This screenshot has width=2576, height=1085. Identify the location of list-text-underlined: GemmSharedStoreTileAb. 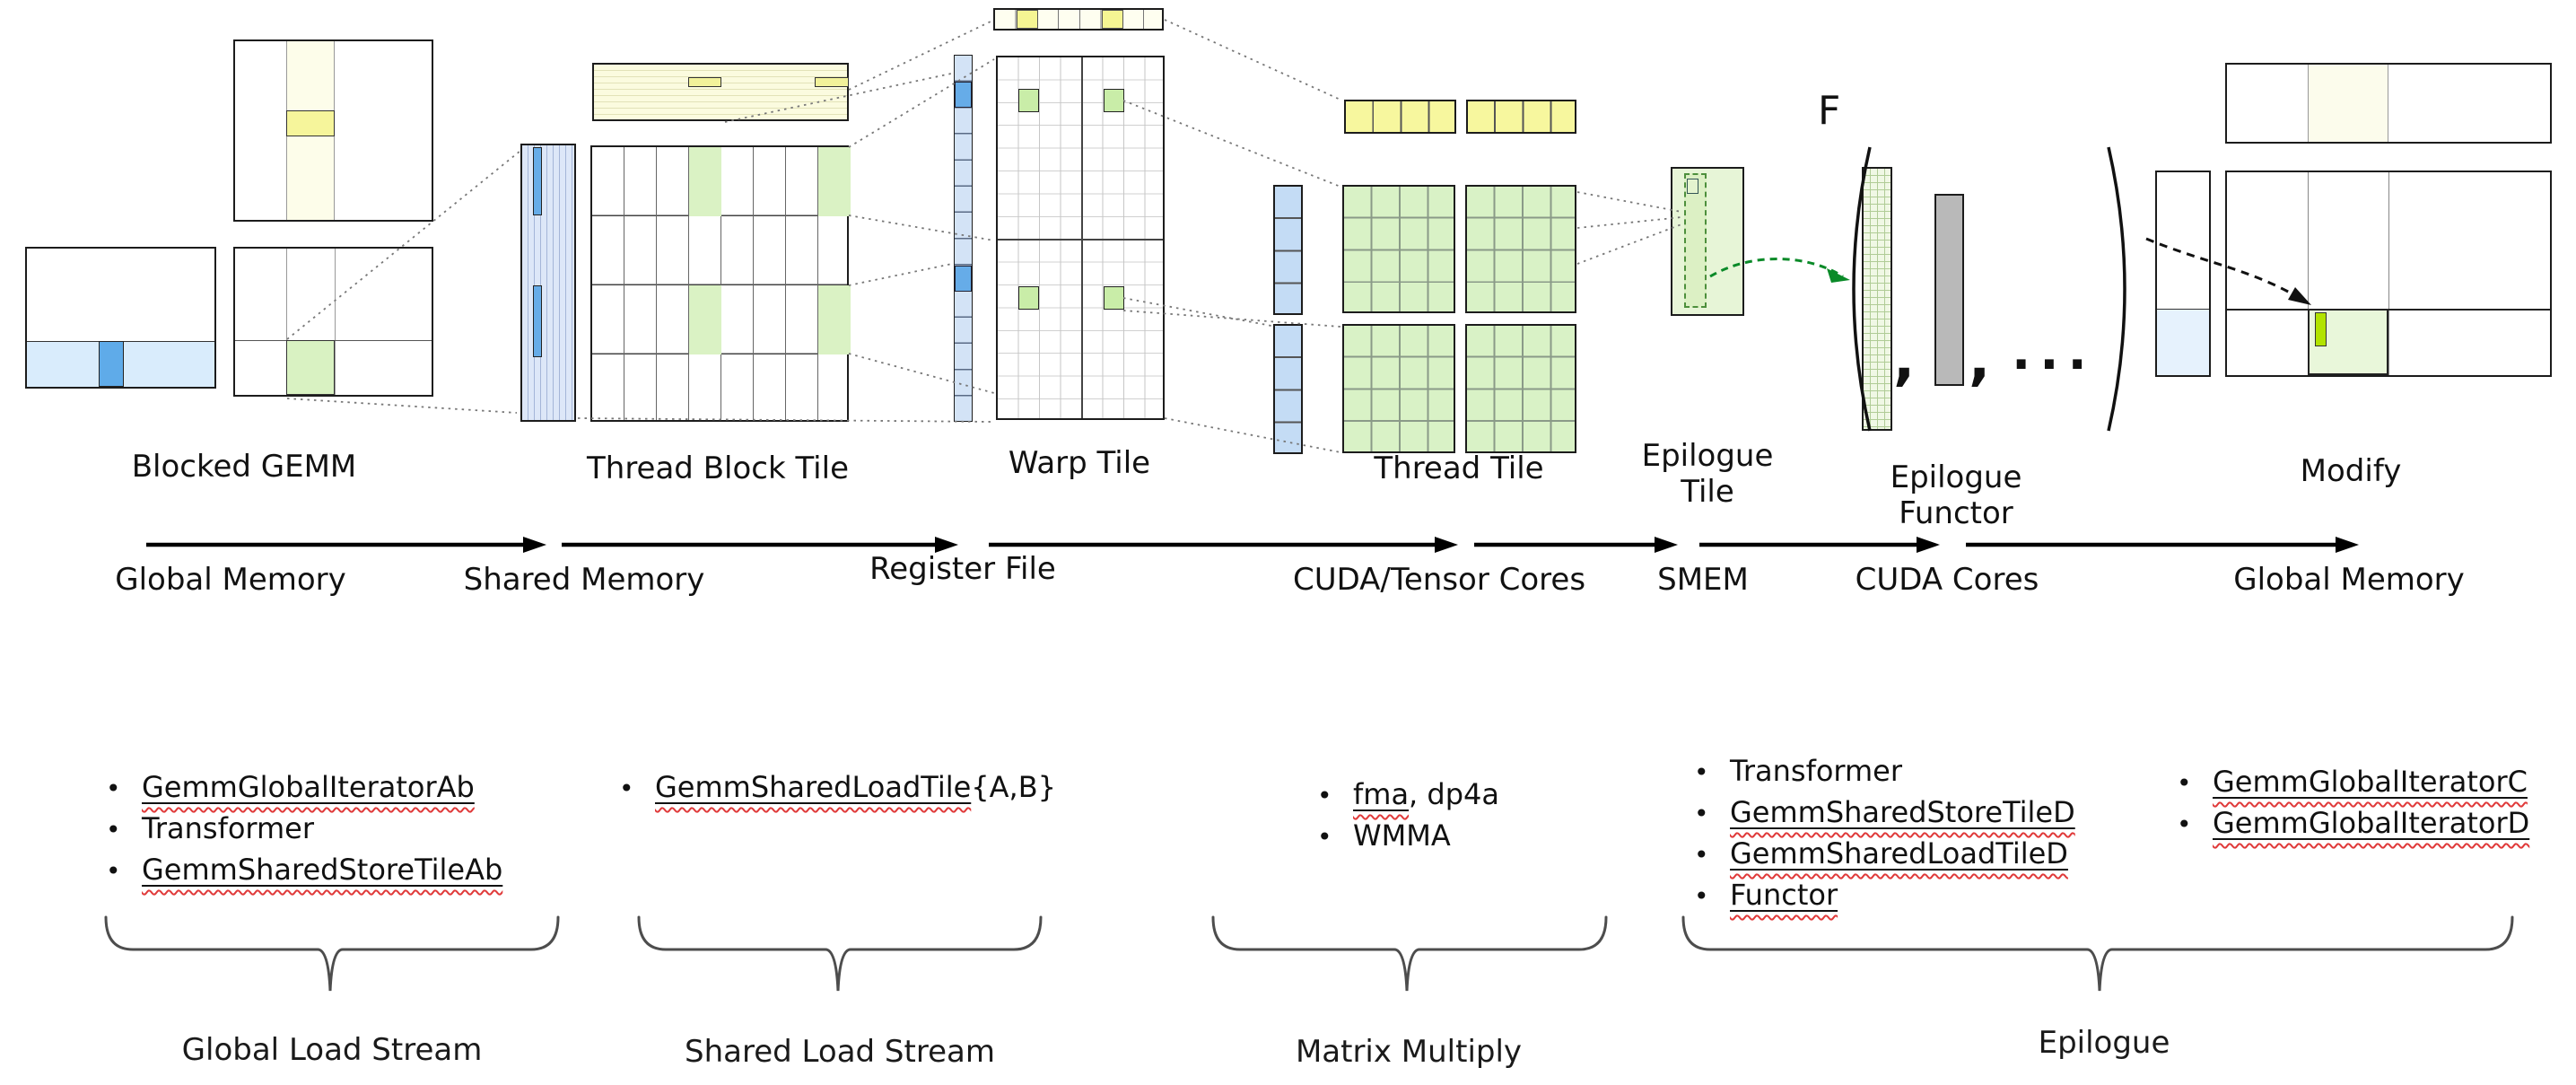
(323, 870).